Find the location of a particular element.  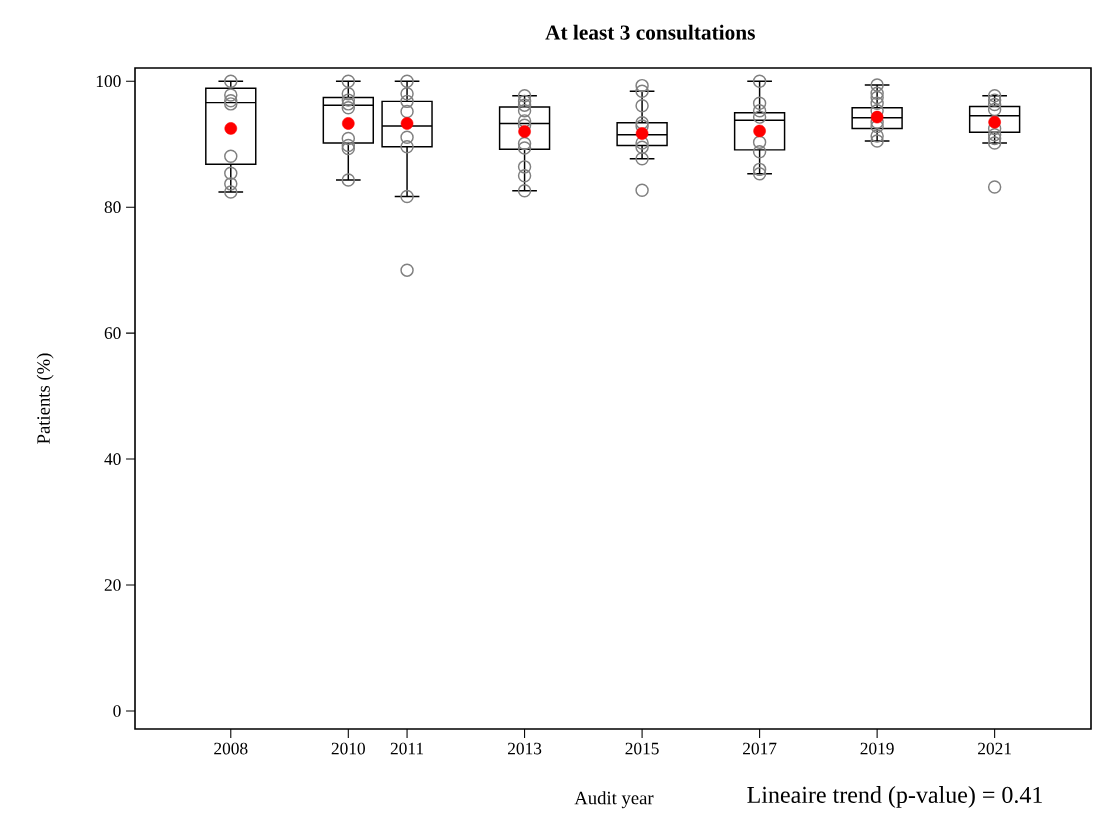

y-tick-label: 100 is located at coordinates (108, 81).